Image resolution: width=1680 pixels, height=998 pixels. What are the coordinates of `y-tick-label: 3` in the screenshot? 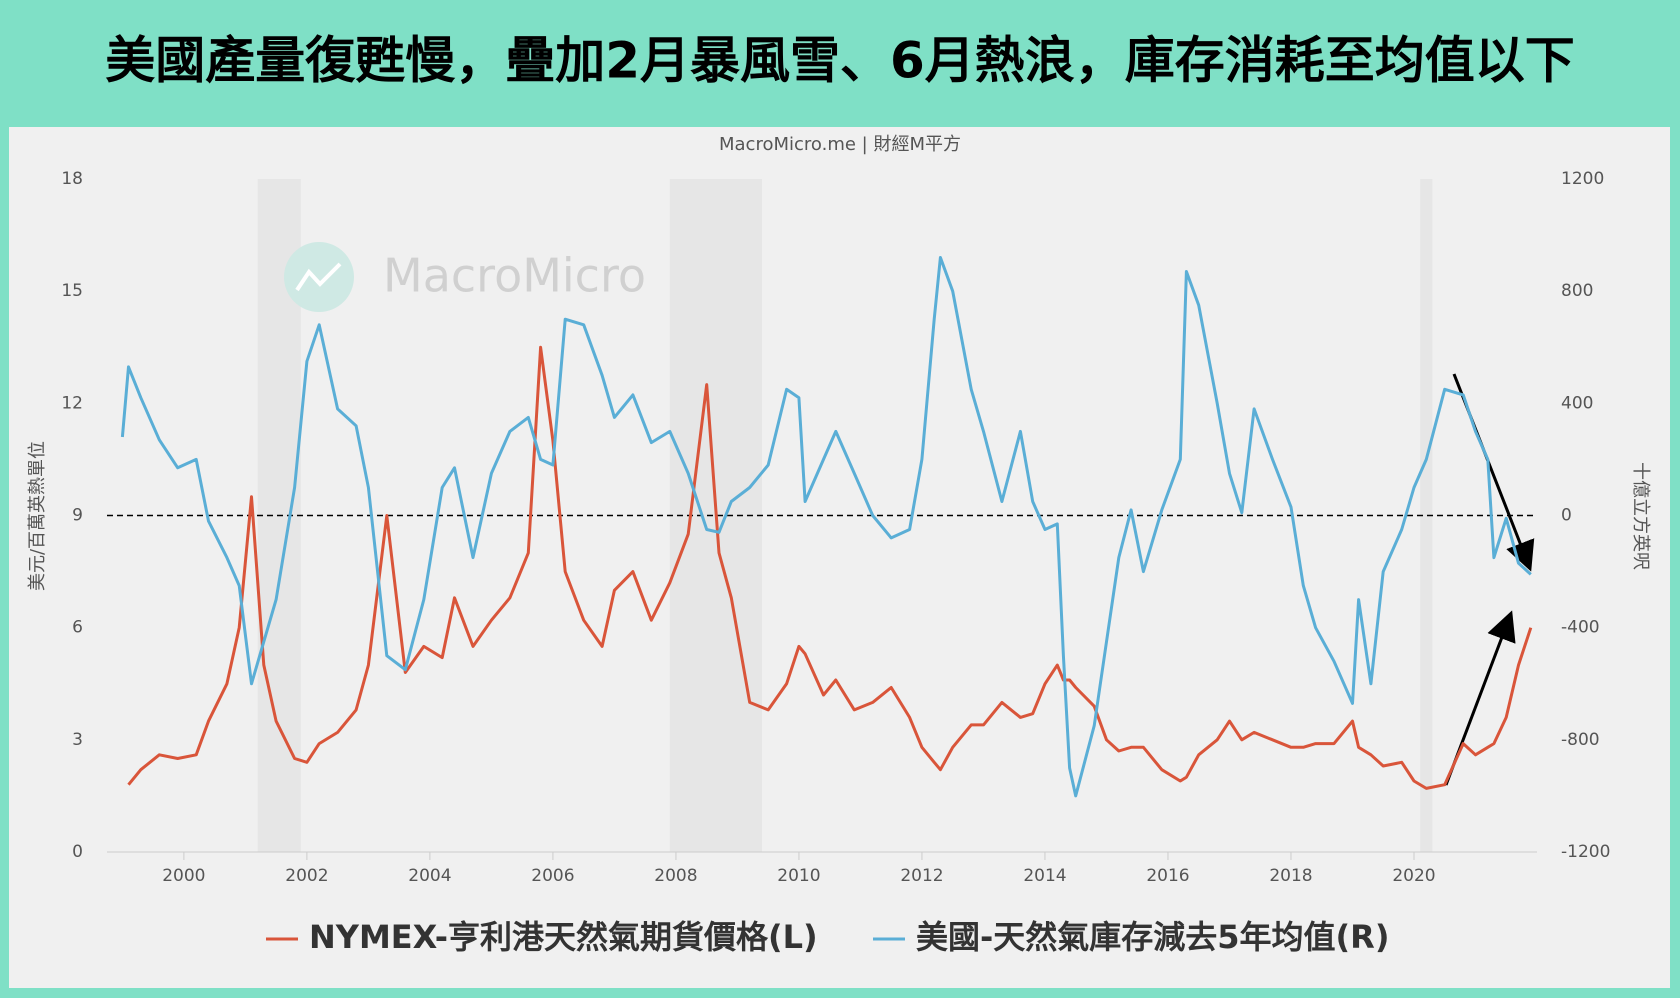 It's located at (77, 740).